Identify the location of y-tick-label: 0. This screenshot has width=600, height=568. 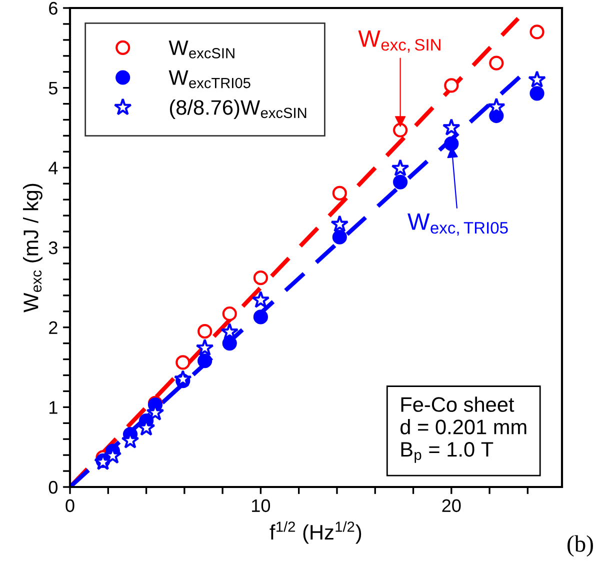
(53, 487).